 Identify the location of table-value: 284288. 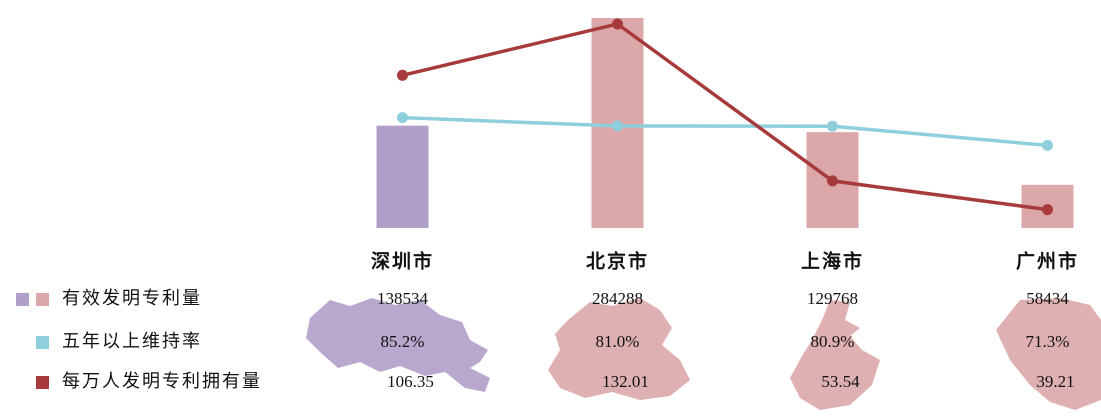
(617, 298).